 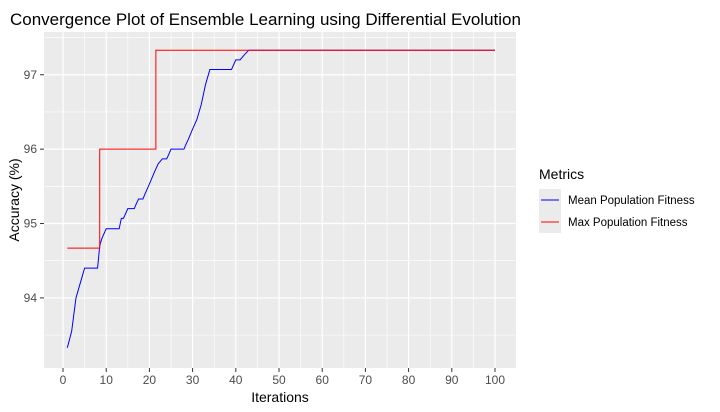 What do you see at coordinates (31, 298) in the screenshot?
I see `y-tick-label: 94` at bounding box center [31, 298].